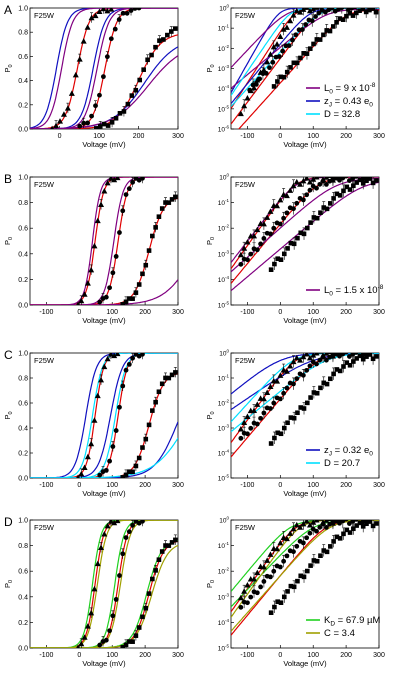 The image size is (400, 686). What do you see at coordinates (224, 48) in the screenshot?
I see `tick-label: 10⁻²` at bounding box center [224, 48].